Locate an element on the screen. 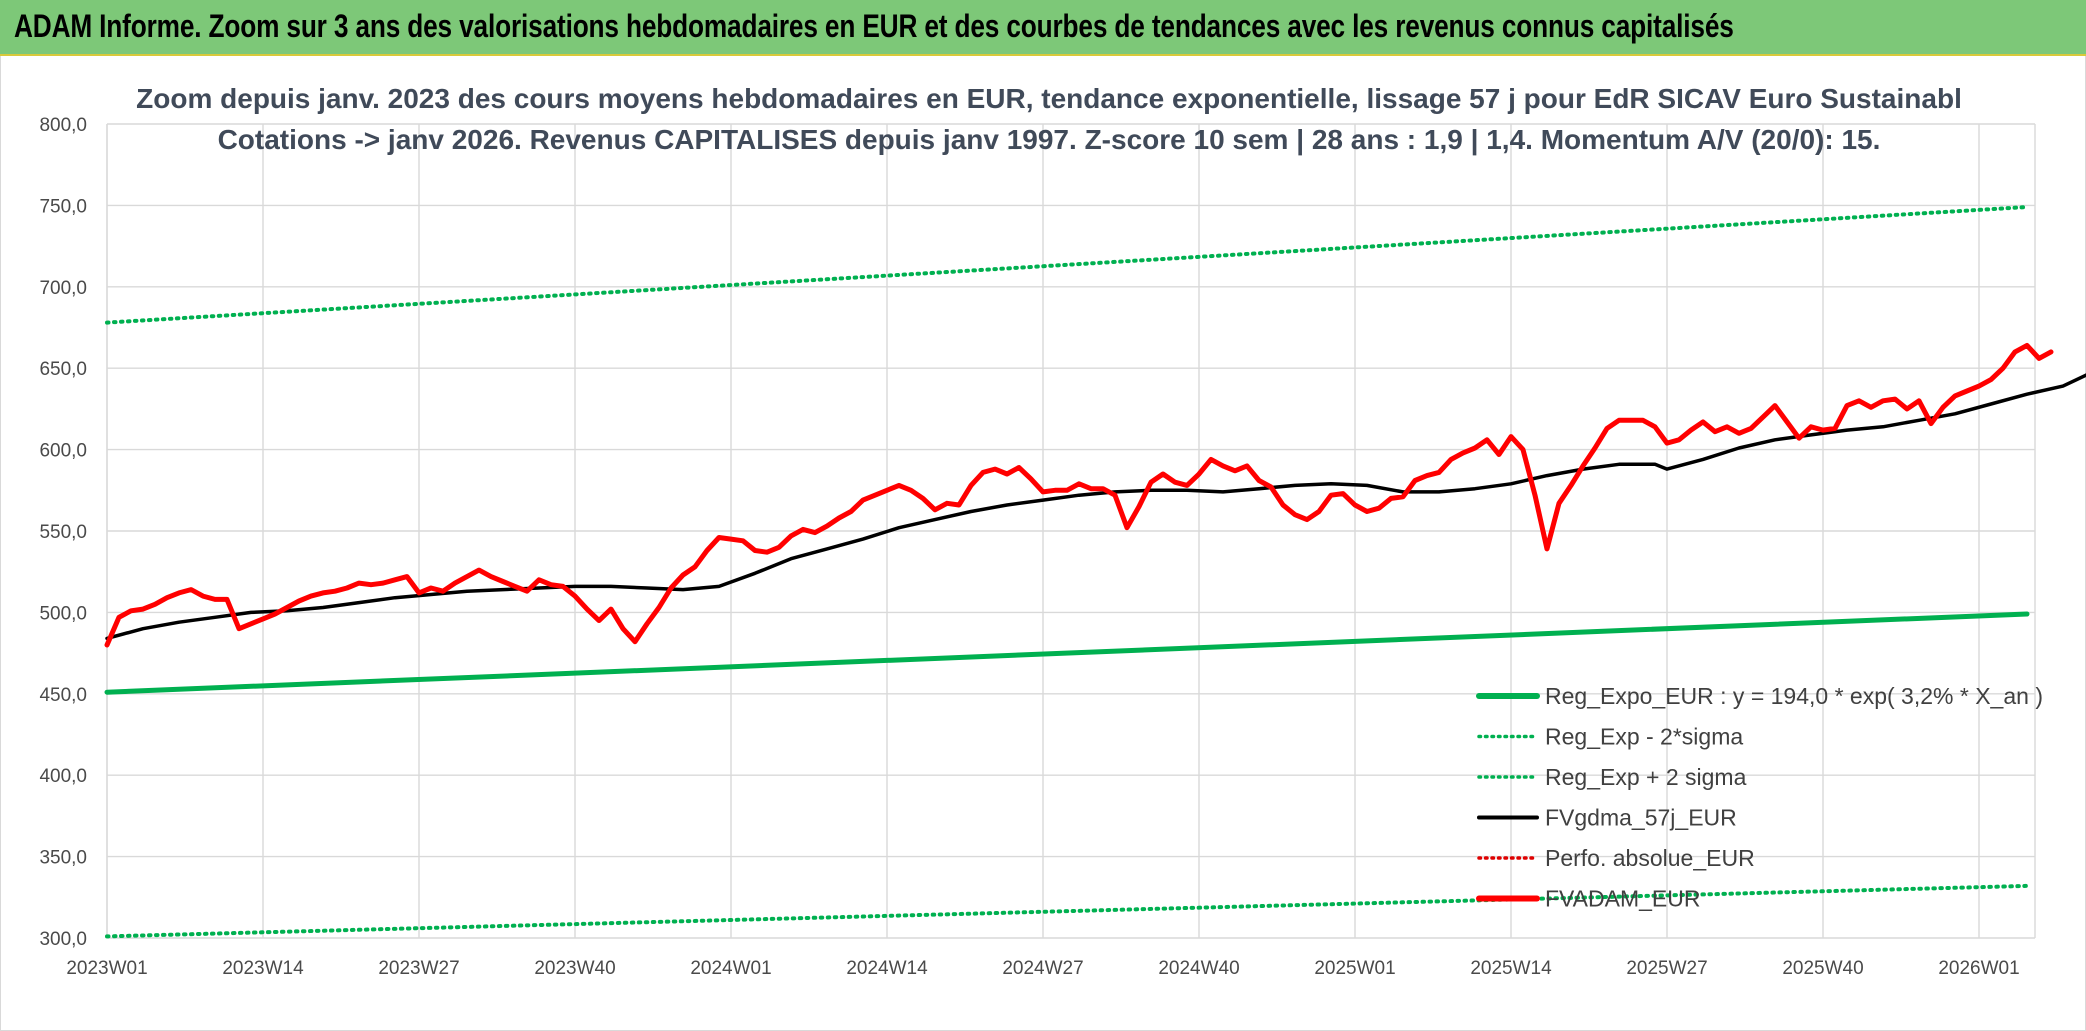 The width and height of the screenshot is (2086, 1031). y-tick-label: 500,0 is located at coordinates (63, 613).